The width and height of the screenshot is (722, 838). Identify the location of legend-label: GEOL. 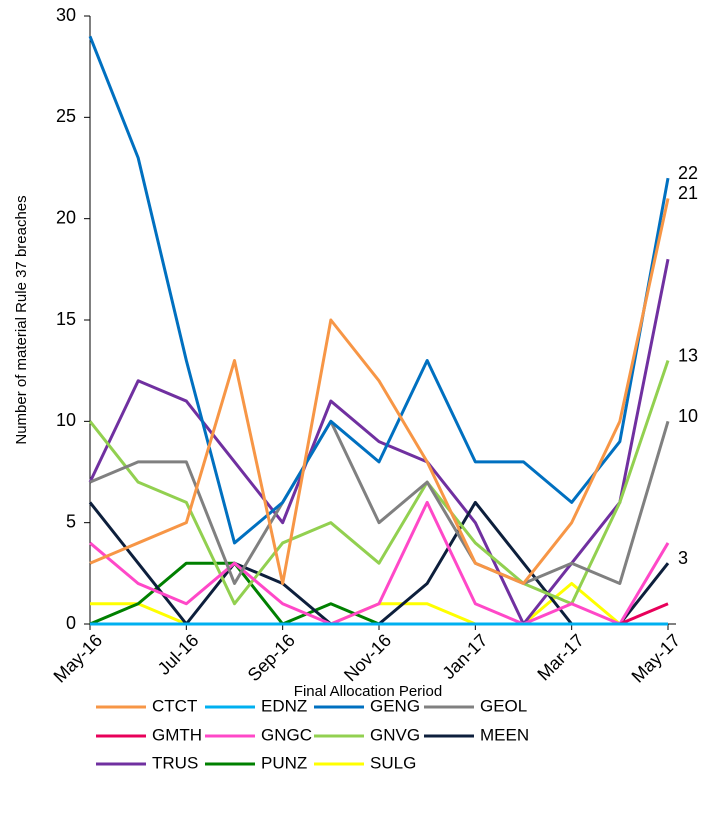
(503, 705).